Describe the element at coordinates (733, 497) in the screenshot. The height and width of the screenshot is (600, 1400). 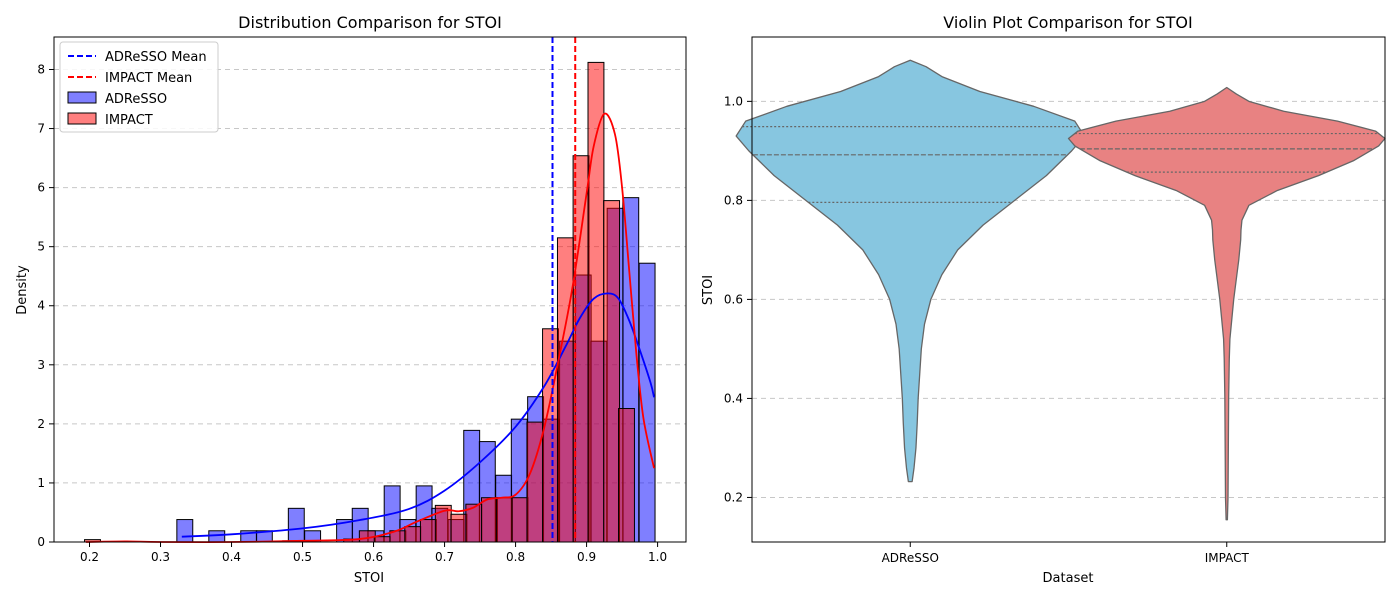
I see `violin-y-tick-label: 0.2` at that location.